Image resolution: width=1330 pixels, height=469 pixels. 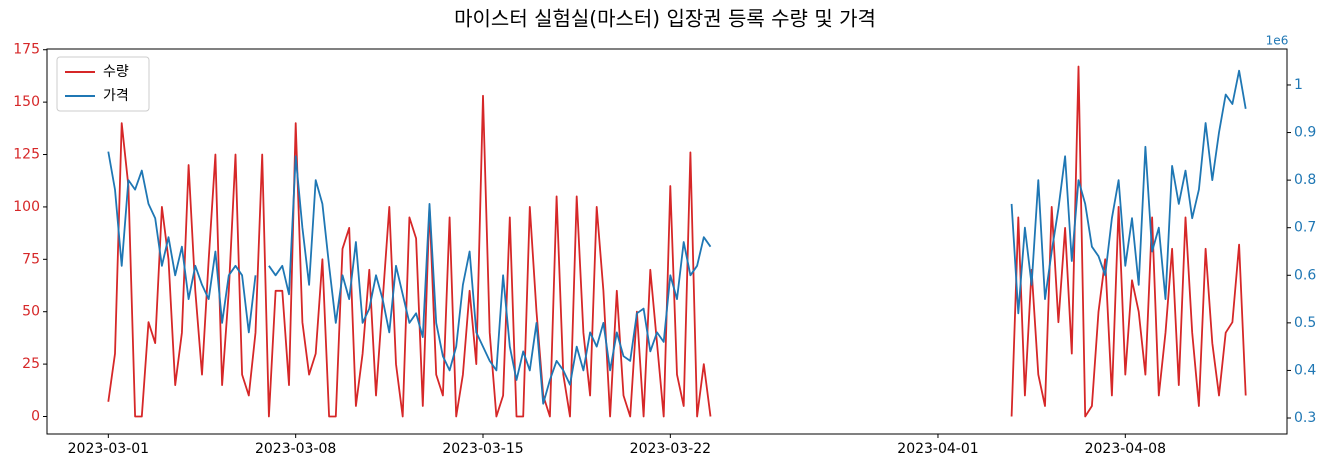 What do you see at coordinates (1305, 370) in the screenshot?
I see `y2-tick-label: 0.4` at bounding box center [1305, 370].